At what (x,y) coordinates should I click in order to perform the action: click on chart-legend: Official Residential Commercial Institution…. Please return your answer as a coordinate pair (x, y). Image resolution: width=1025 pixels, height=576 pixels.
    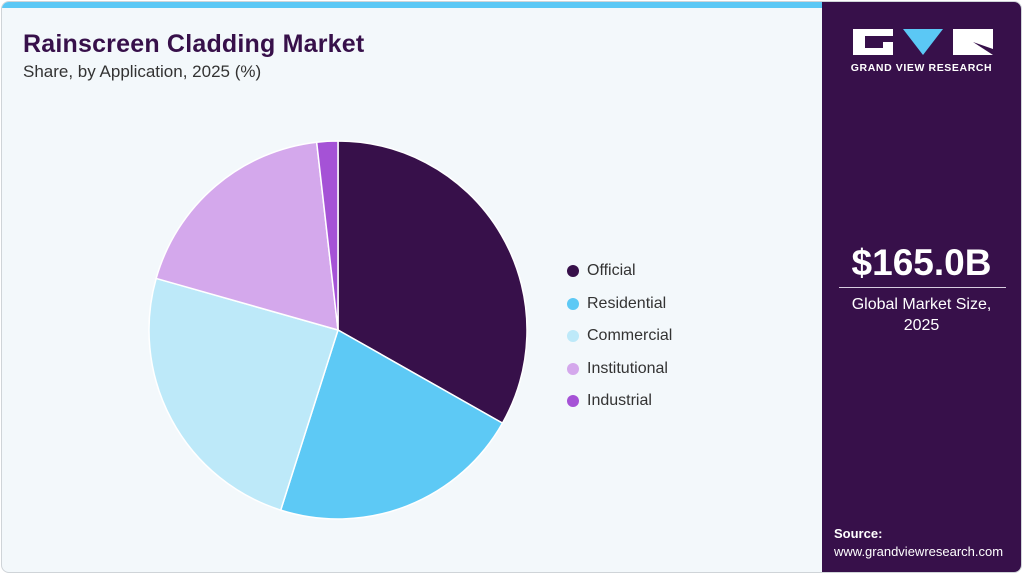
    Looking at the image, I should click on (619, 336).